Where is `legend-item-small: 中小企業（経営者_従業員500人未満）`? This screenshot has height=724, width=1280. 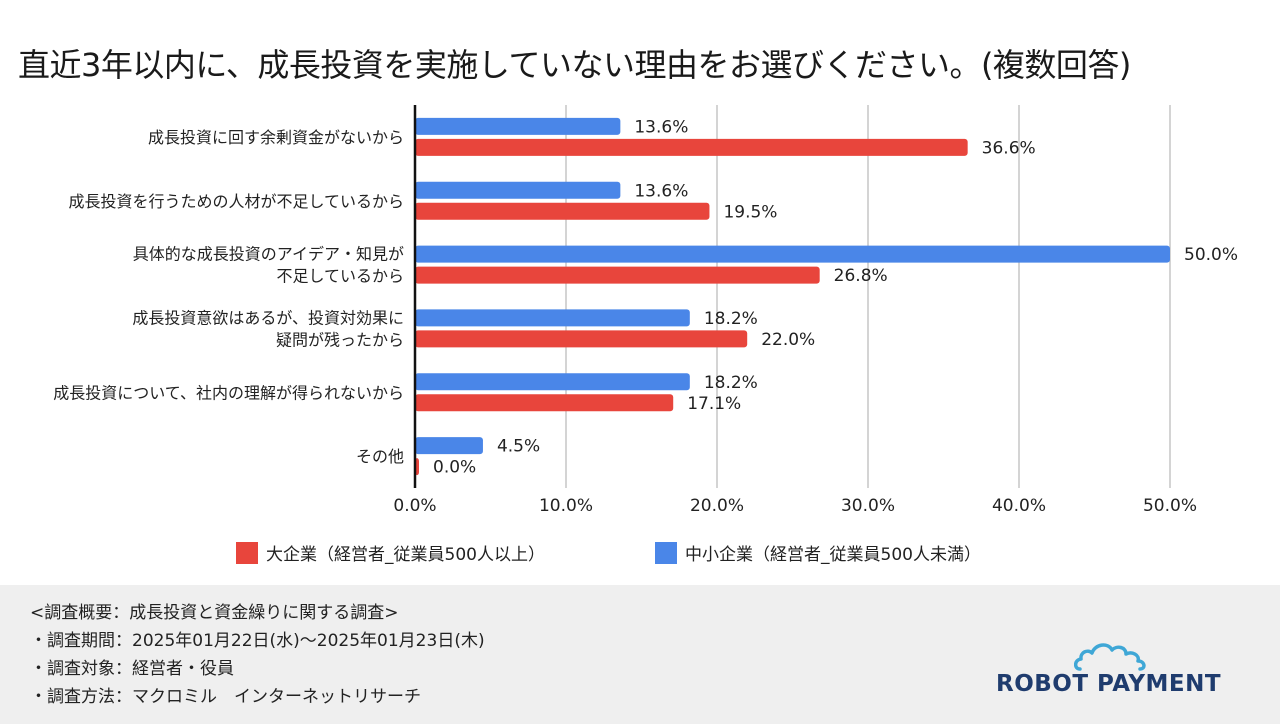
legend-item-small: 中小企業（経営者_従業員500人未満） is located at coordinates (818, 552).